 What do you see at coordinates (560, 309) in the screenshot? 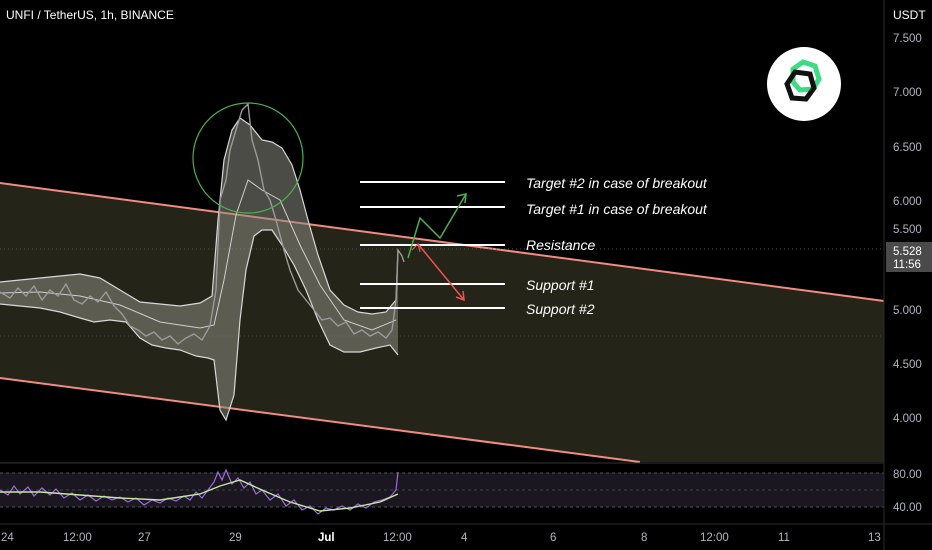
I see `support2-label: Support #2` at bounding box center [560, 309].